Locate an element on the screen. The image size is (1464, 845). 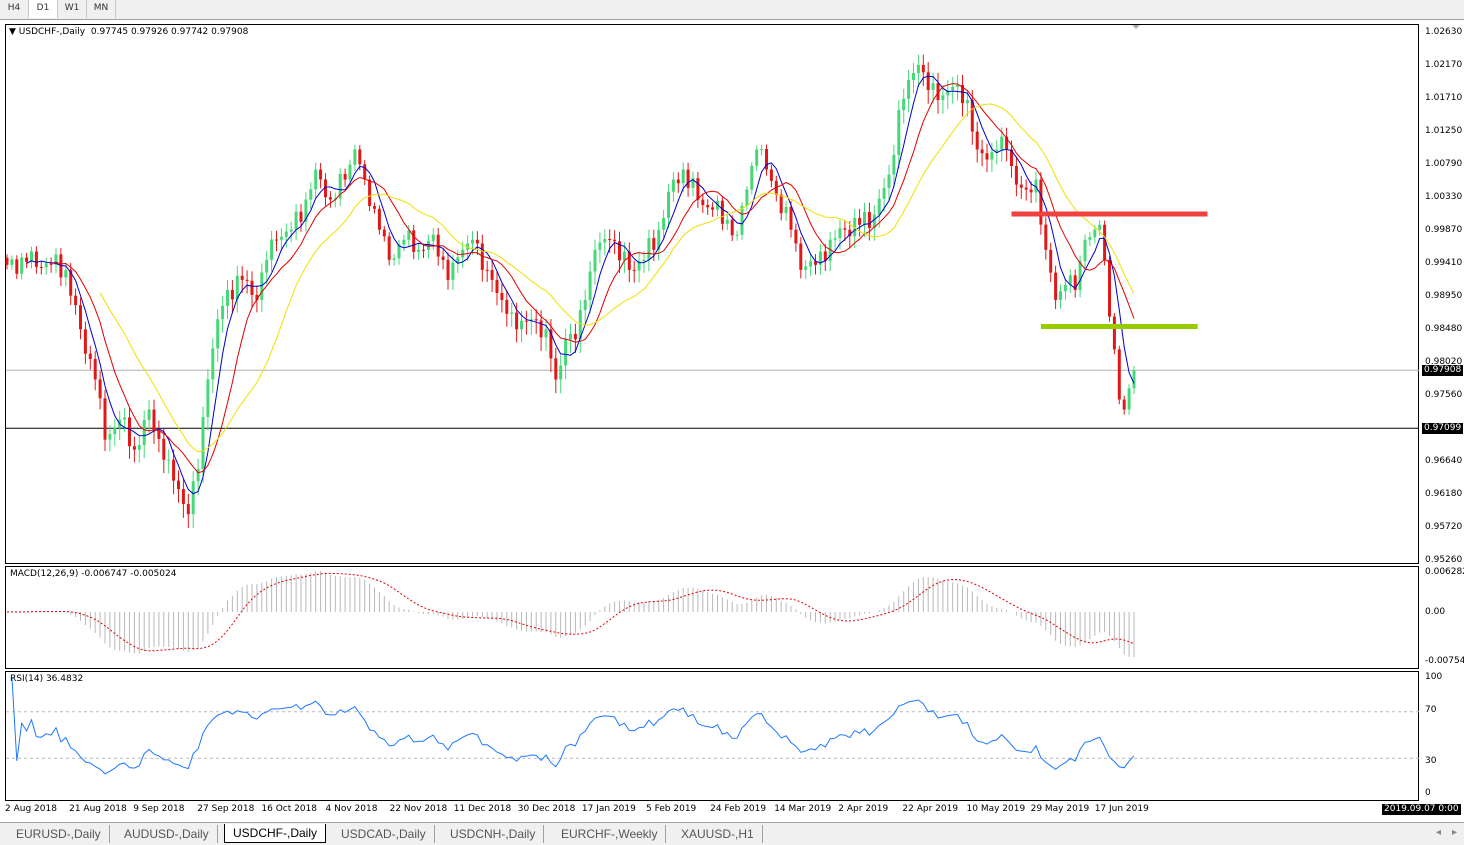
scroll-right-icon: ▸ is located at coordinates (1455, 832).